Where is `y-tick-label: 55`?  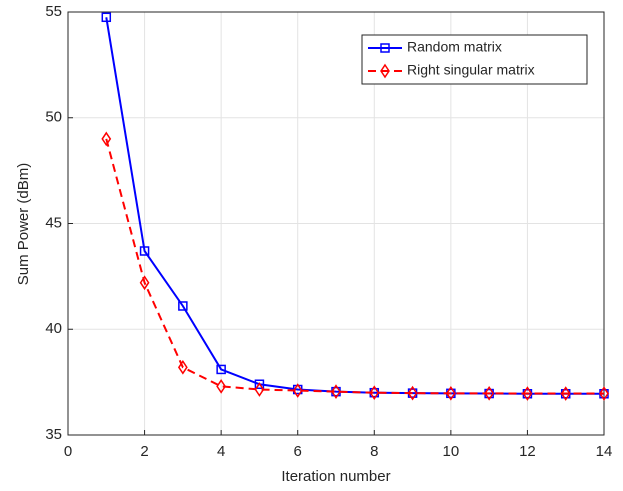 y-tick-label: 55 is located at coordinates (53, 11).